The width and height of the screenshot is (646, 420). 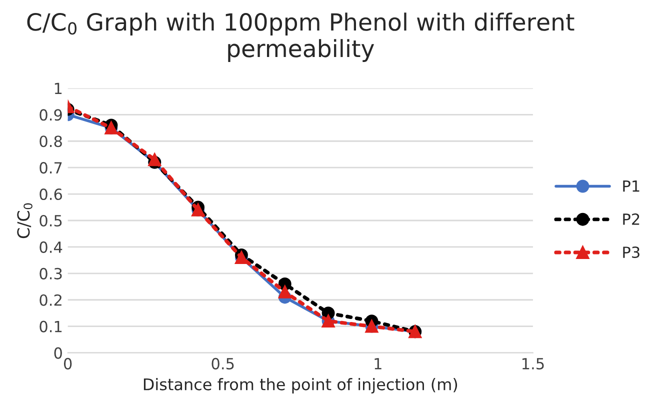 I want to click on x-tick-label: 1, so click(x=378, y=364).